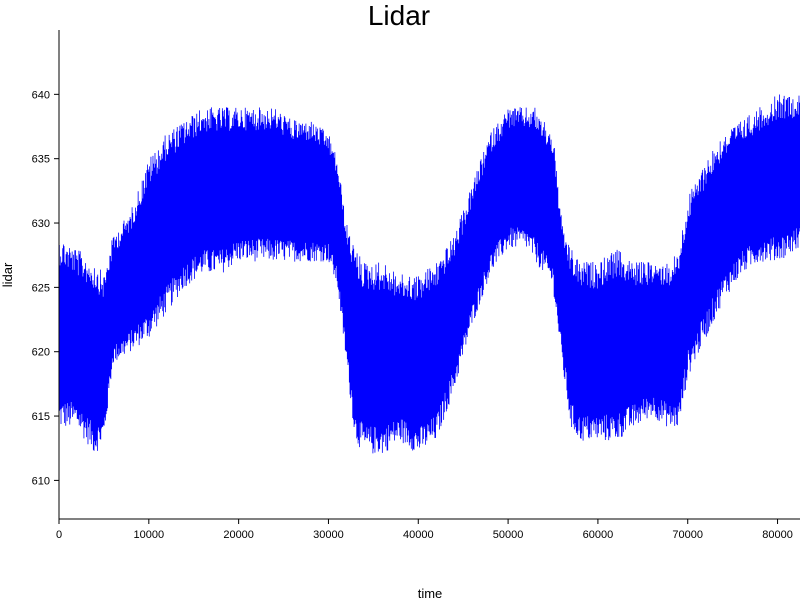  I want to click on x-tick-label: 0, so click(59, 535).